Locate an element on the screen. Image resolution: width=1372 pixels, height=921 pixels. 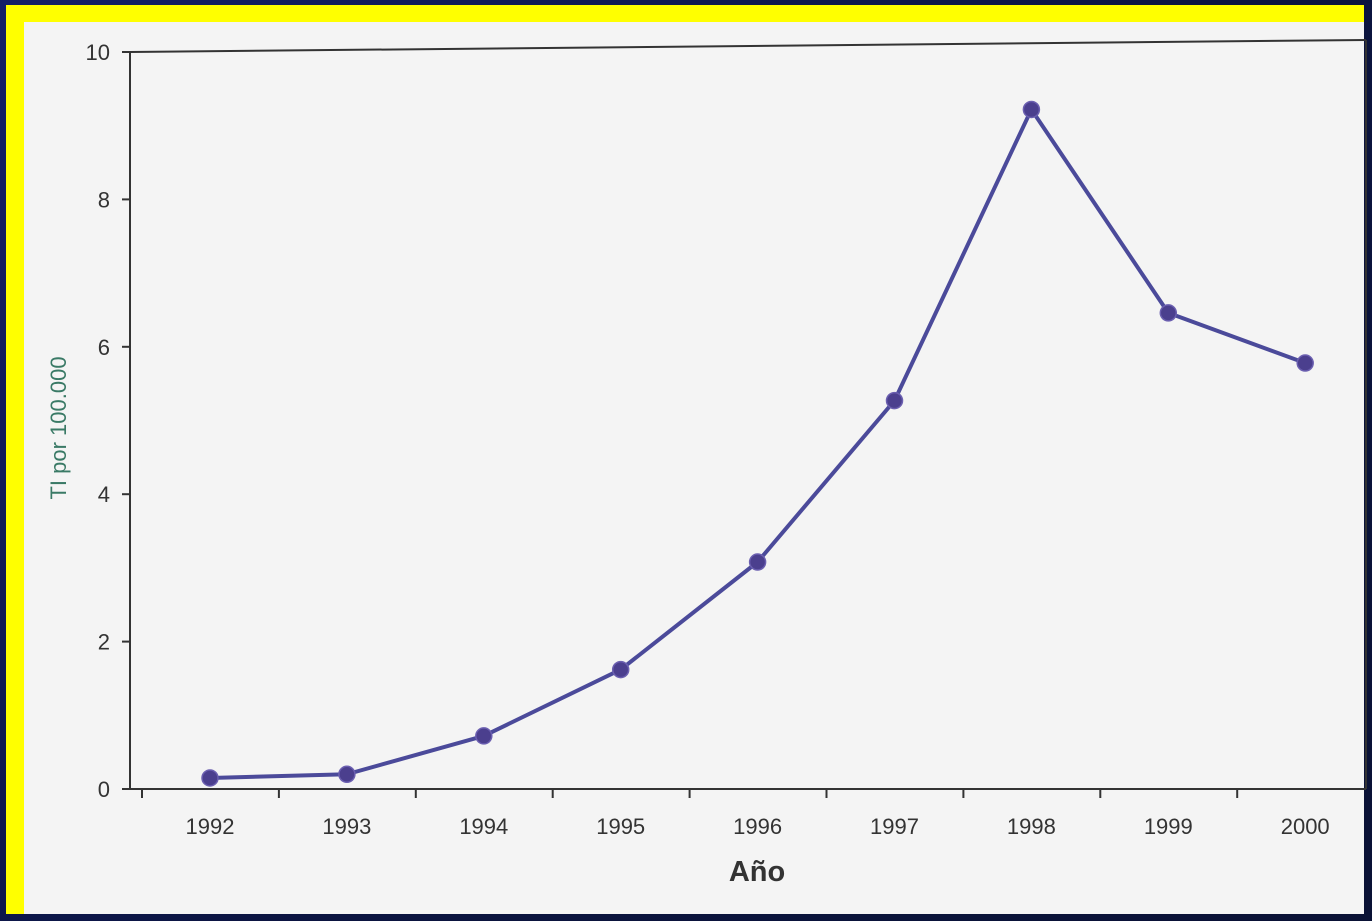
y-tick-label: 10 is located at coordinates (98, 52).